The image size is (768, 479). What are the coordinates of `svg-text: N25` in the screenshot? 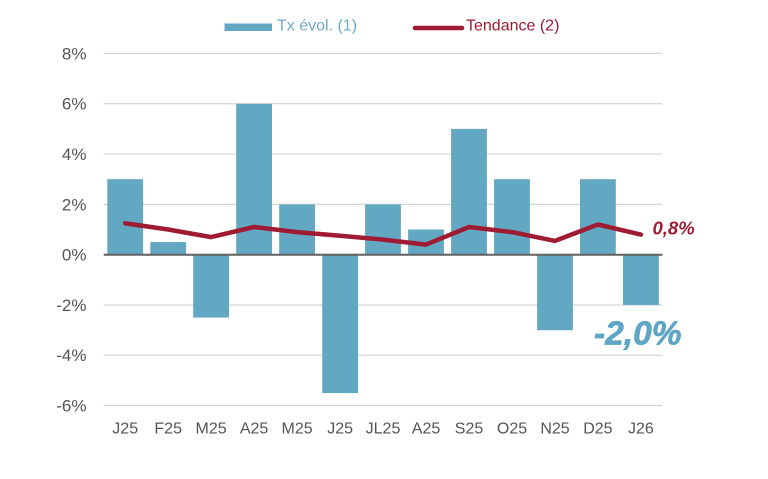 It's located at (554, 429).